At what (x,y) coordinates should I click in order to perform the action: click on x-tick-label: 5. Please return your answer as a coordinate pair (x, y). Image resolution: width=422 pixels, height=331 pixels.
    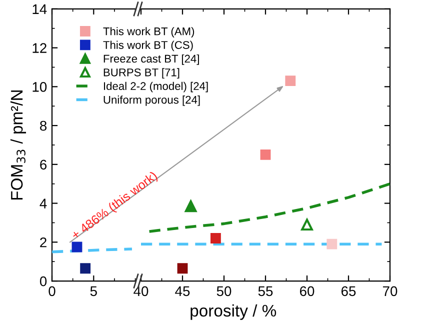
    Looking at the image, I should click on (93, 291).